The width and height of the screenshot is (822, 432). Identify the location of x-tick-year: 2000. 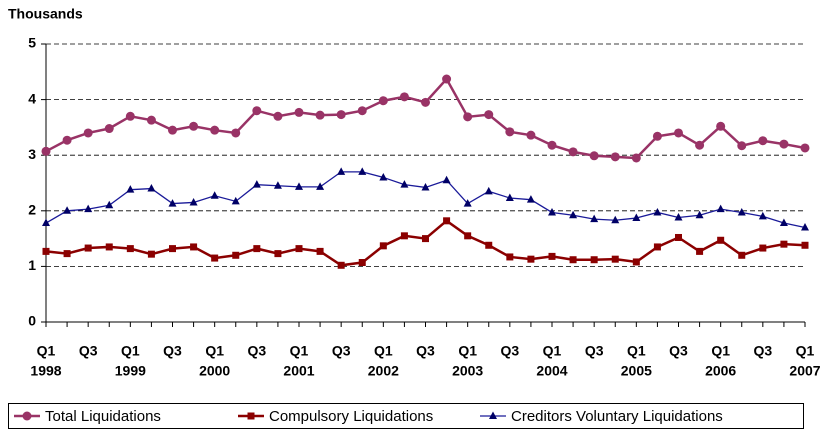
(214, 371).